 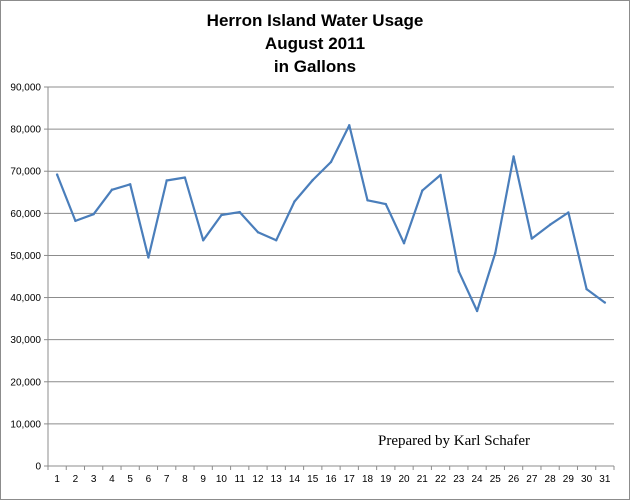 What do you see at coordinates (441, 479) in the screenshot?
I see `x-tick-label: 22` at bounding box center [441, 479].